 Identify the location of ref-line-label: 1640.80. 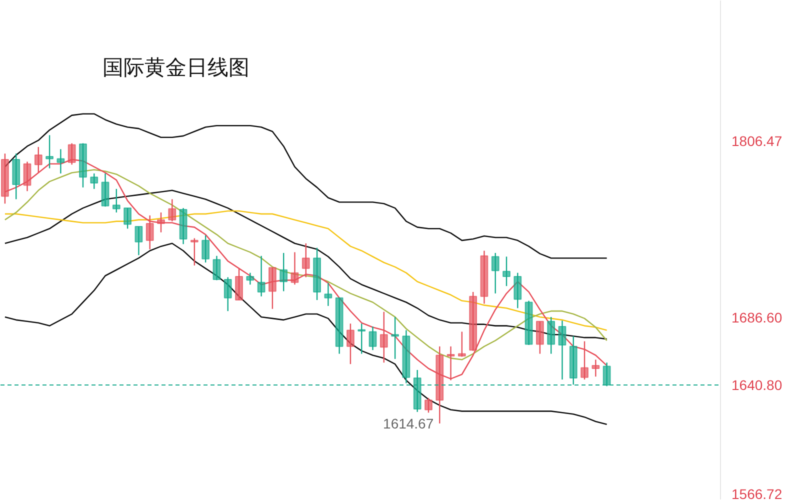
(757, 384).